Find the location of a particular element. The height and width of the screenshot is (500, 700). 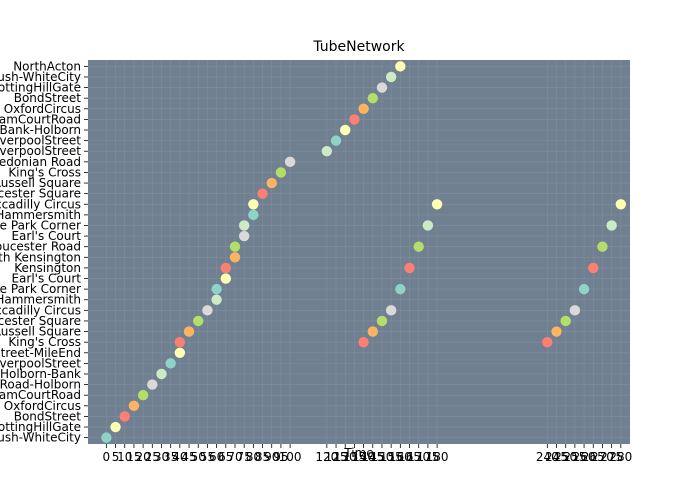

y-tick-label: Caledonian Road is located at coordinates (40, 162).